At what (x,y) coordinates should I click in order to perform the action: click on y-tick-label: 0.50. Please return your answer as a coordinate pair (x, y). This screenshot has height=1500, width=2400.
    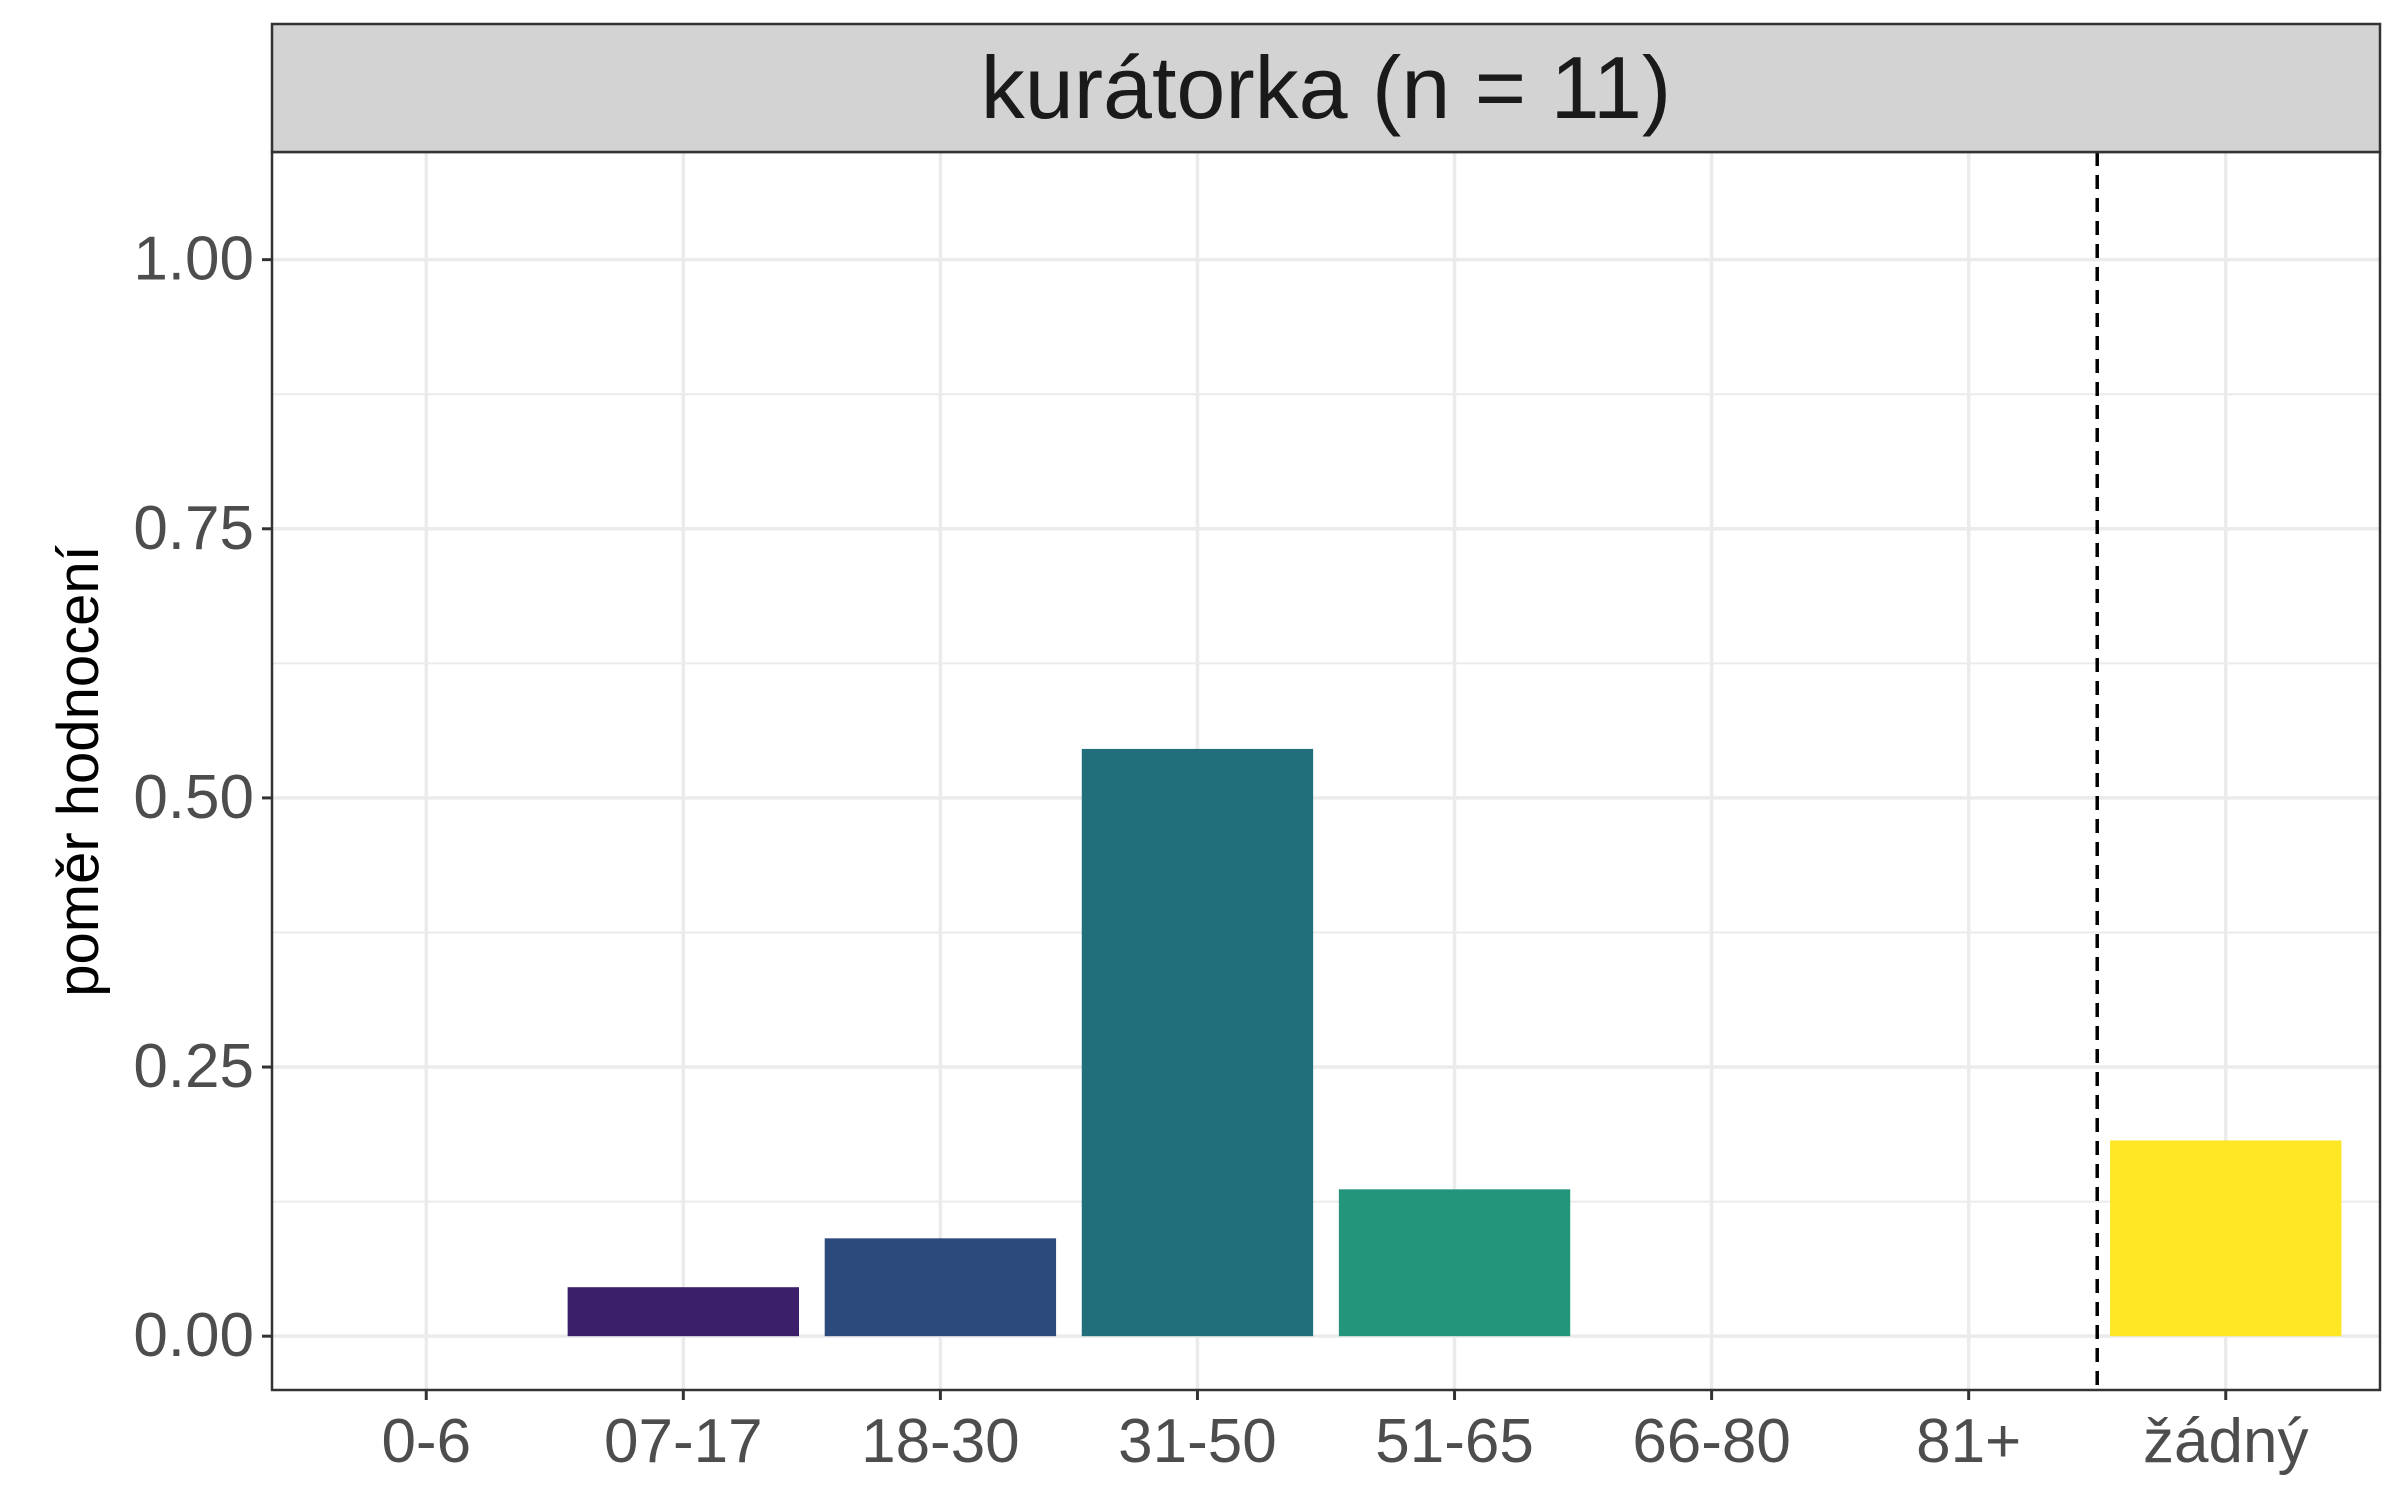
    Looking at the image, I should click on (193, 797).